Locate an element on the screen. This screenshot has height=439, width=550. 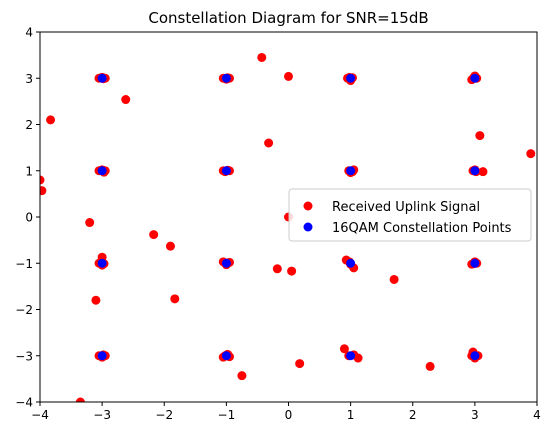
y-tick-label-4: 0 is located at coordinates (29, 218).